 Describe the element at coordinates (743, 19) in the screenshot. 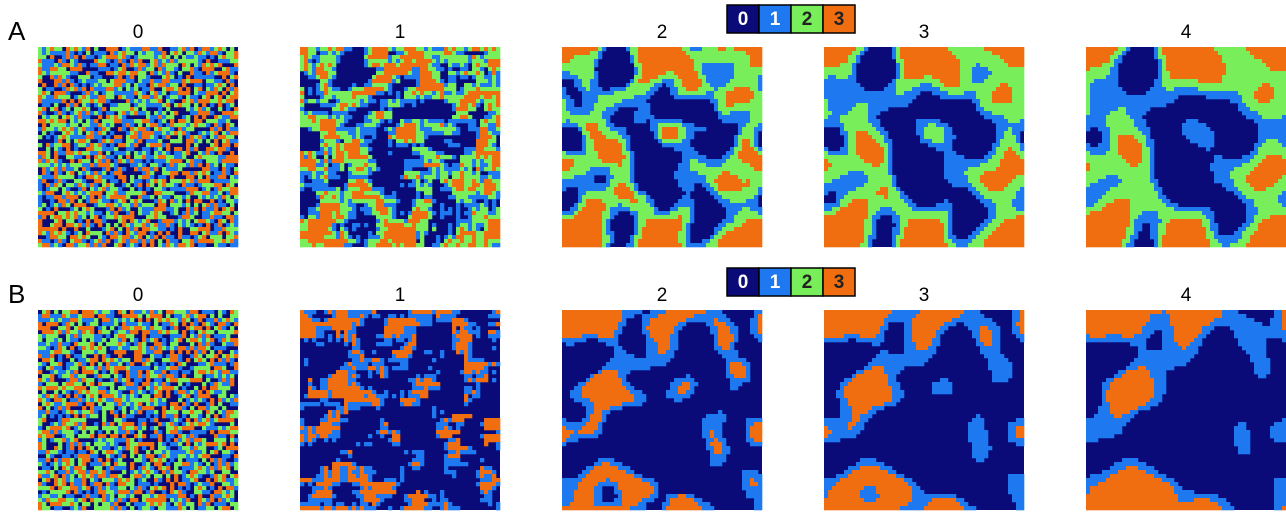

I see `legend-swatch` at that location.